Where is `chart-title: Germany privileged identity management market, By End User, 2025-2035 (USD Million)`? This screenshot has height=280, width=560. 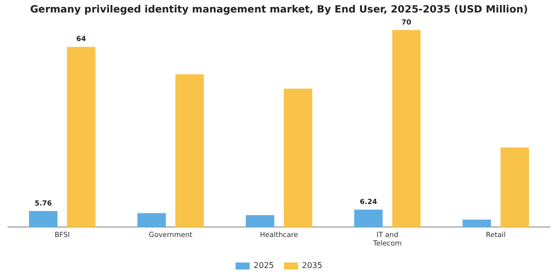
chart-title: Germany privileged identity management market, By End User, 2025-2035 (USD Million) is located at coordinates (279, 10).